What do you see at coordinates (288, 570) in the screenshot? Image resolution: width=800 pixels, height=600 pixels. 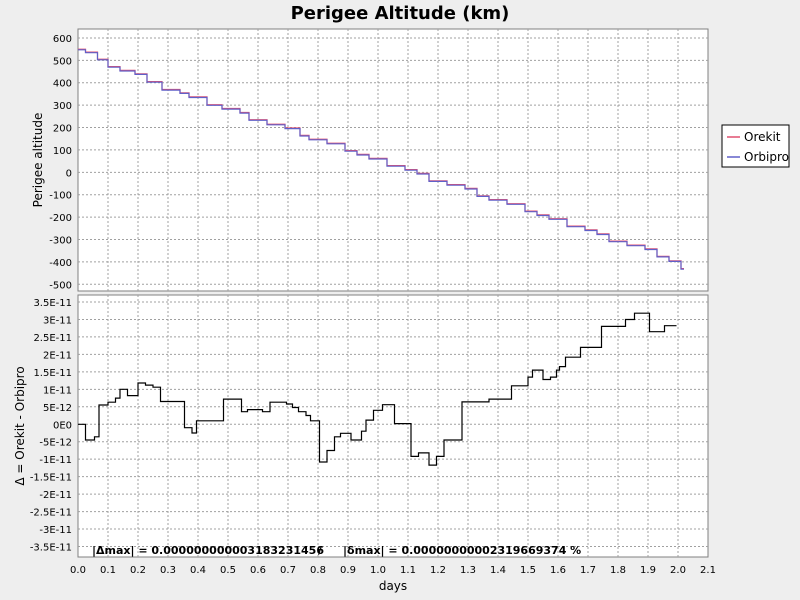 I see `x-tick-label: 0.7` at bounding box center [288, 570].